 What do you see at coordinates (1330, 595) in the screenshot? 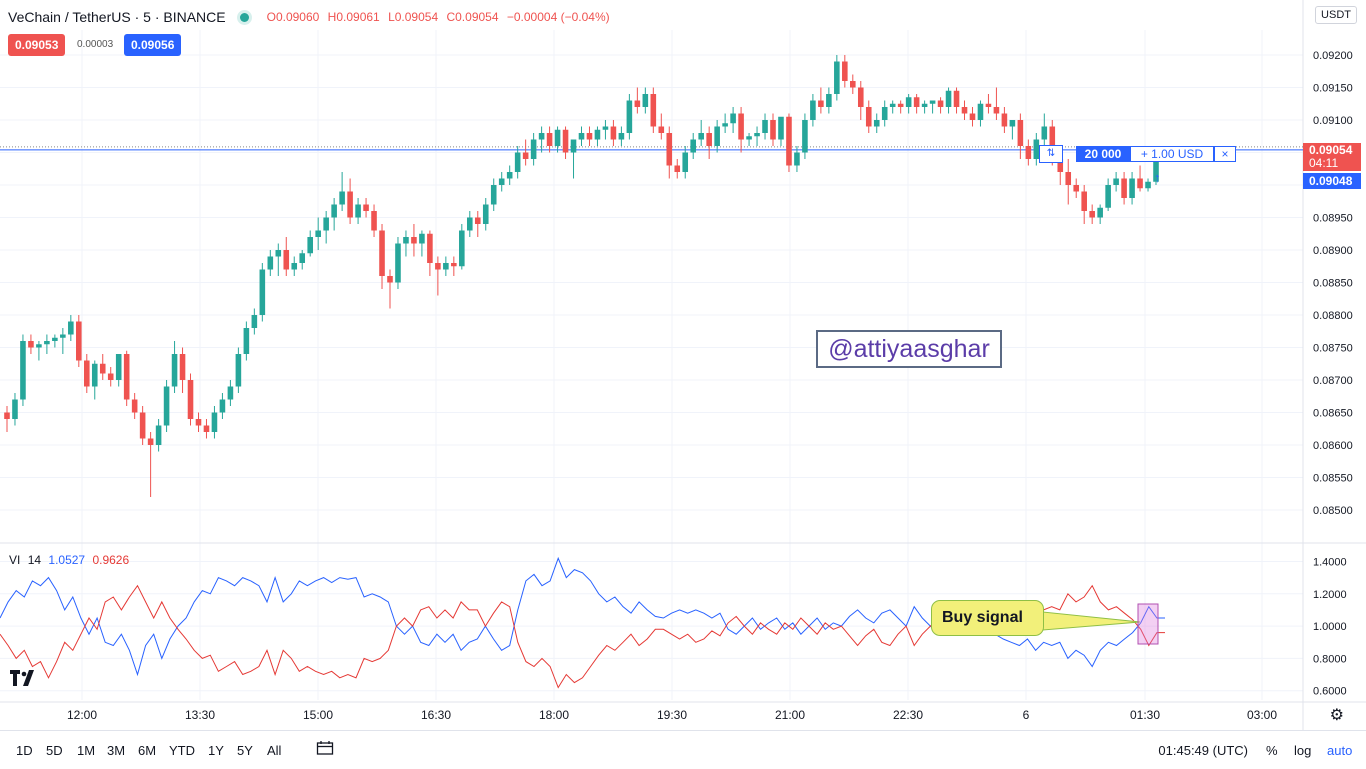
I see `vi-tick-label: 1.2000` at bounding box center [1330, 595].